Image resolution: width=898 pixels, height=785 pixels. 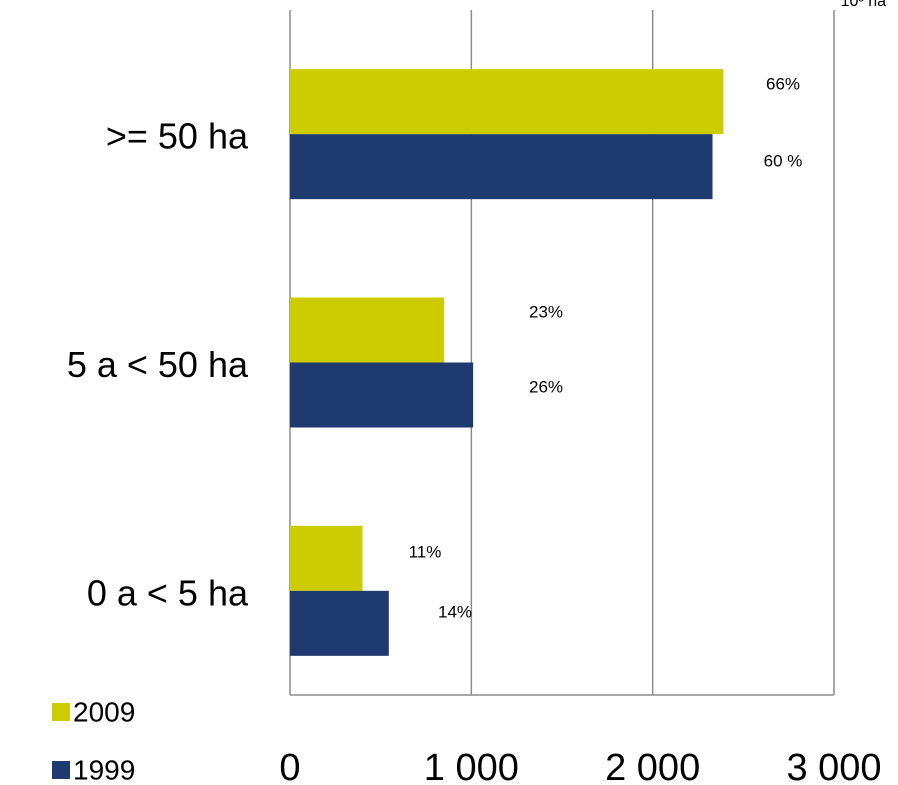 I want to click on x-tick-label: 3 000, so click(x=833, y=766).